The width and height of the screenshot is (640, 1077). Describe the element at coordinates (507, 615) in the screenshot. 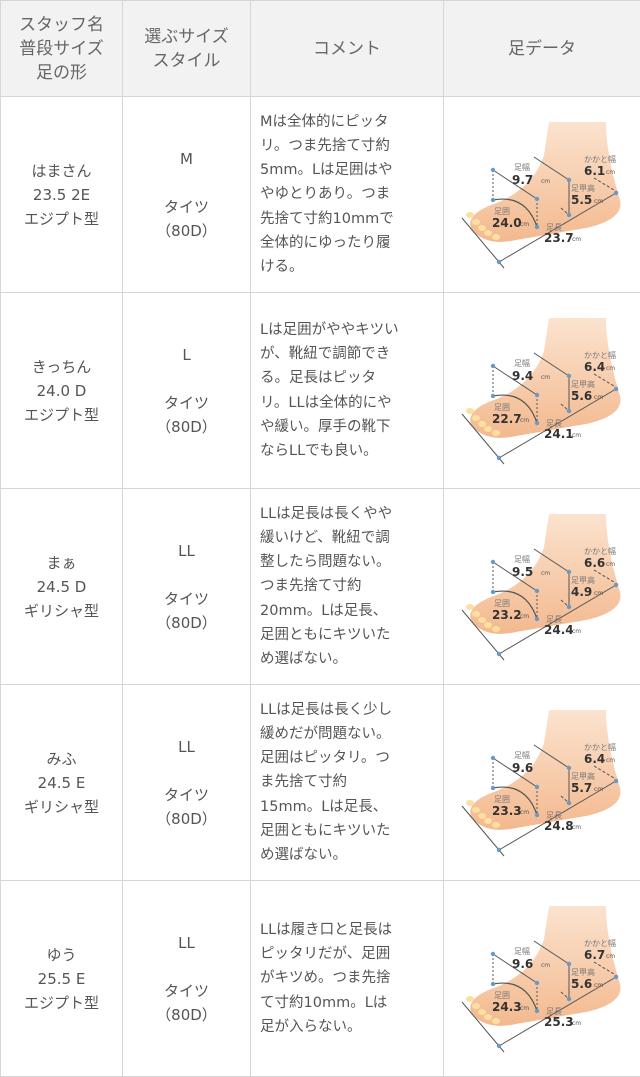

I see `girth-value: 23.2` at that location.